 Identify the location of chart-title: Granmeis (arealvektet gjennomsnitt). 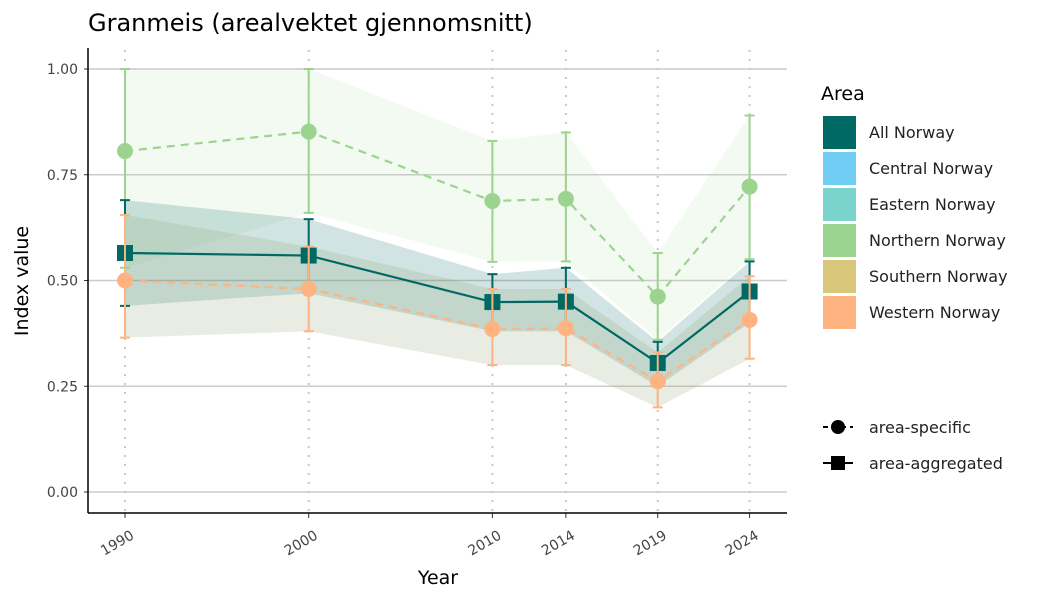
(310, 23).